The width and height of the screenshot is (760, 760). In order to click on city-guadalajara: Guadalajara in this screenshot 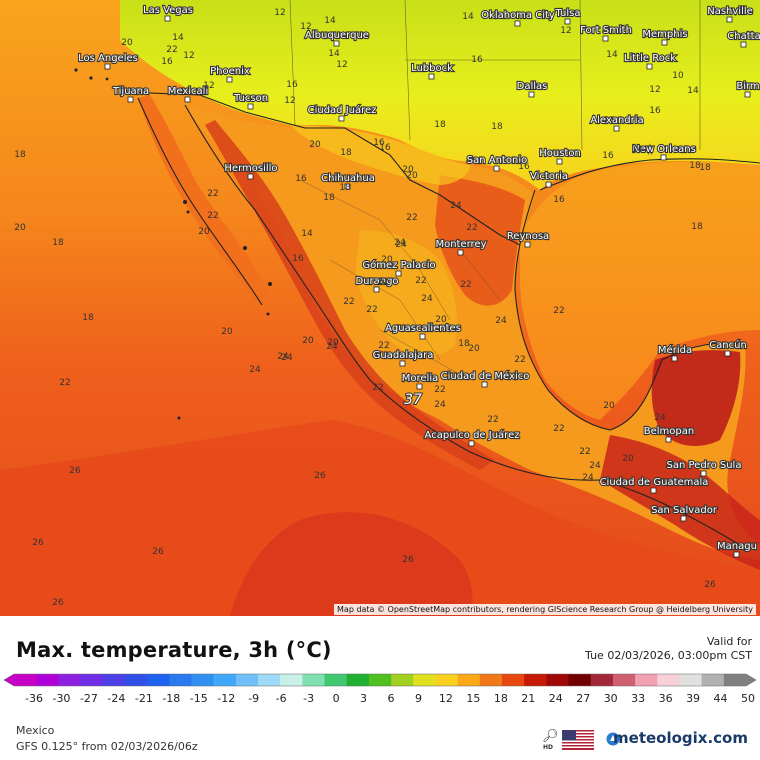, I will do `click(403, 358)`.